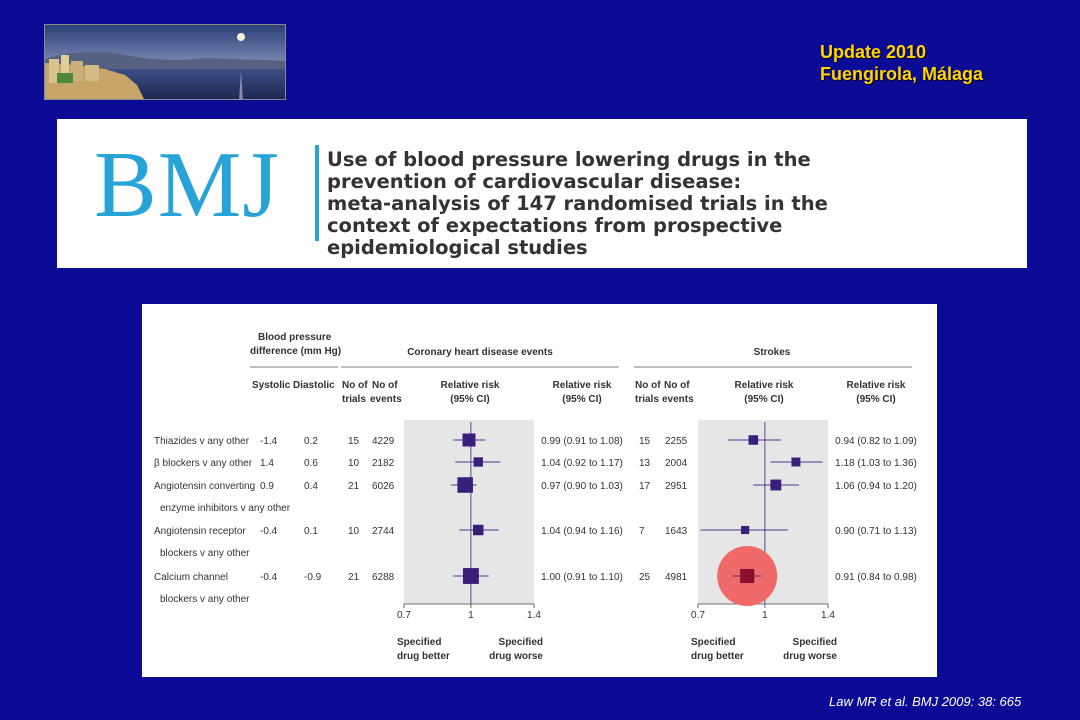 This screenshot has height=720, width=1080. I want to click on stroke-trials-value: 15, so click(645, 441).